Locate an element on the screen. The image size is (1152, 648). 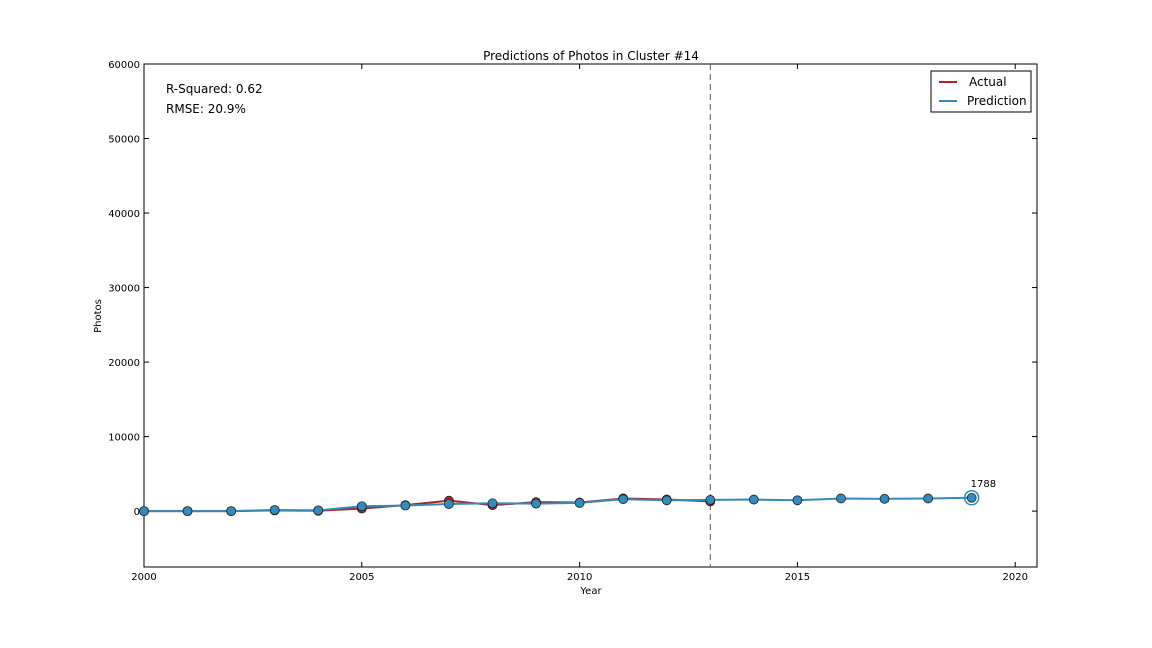
x-tick-label: 2020 is located at coordinates (1014, 577).